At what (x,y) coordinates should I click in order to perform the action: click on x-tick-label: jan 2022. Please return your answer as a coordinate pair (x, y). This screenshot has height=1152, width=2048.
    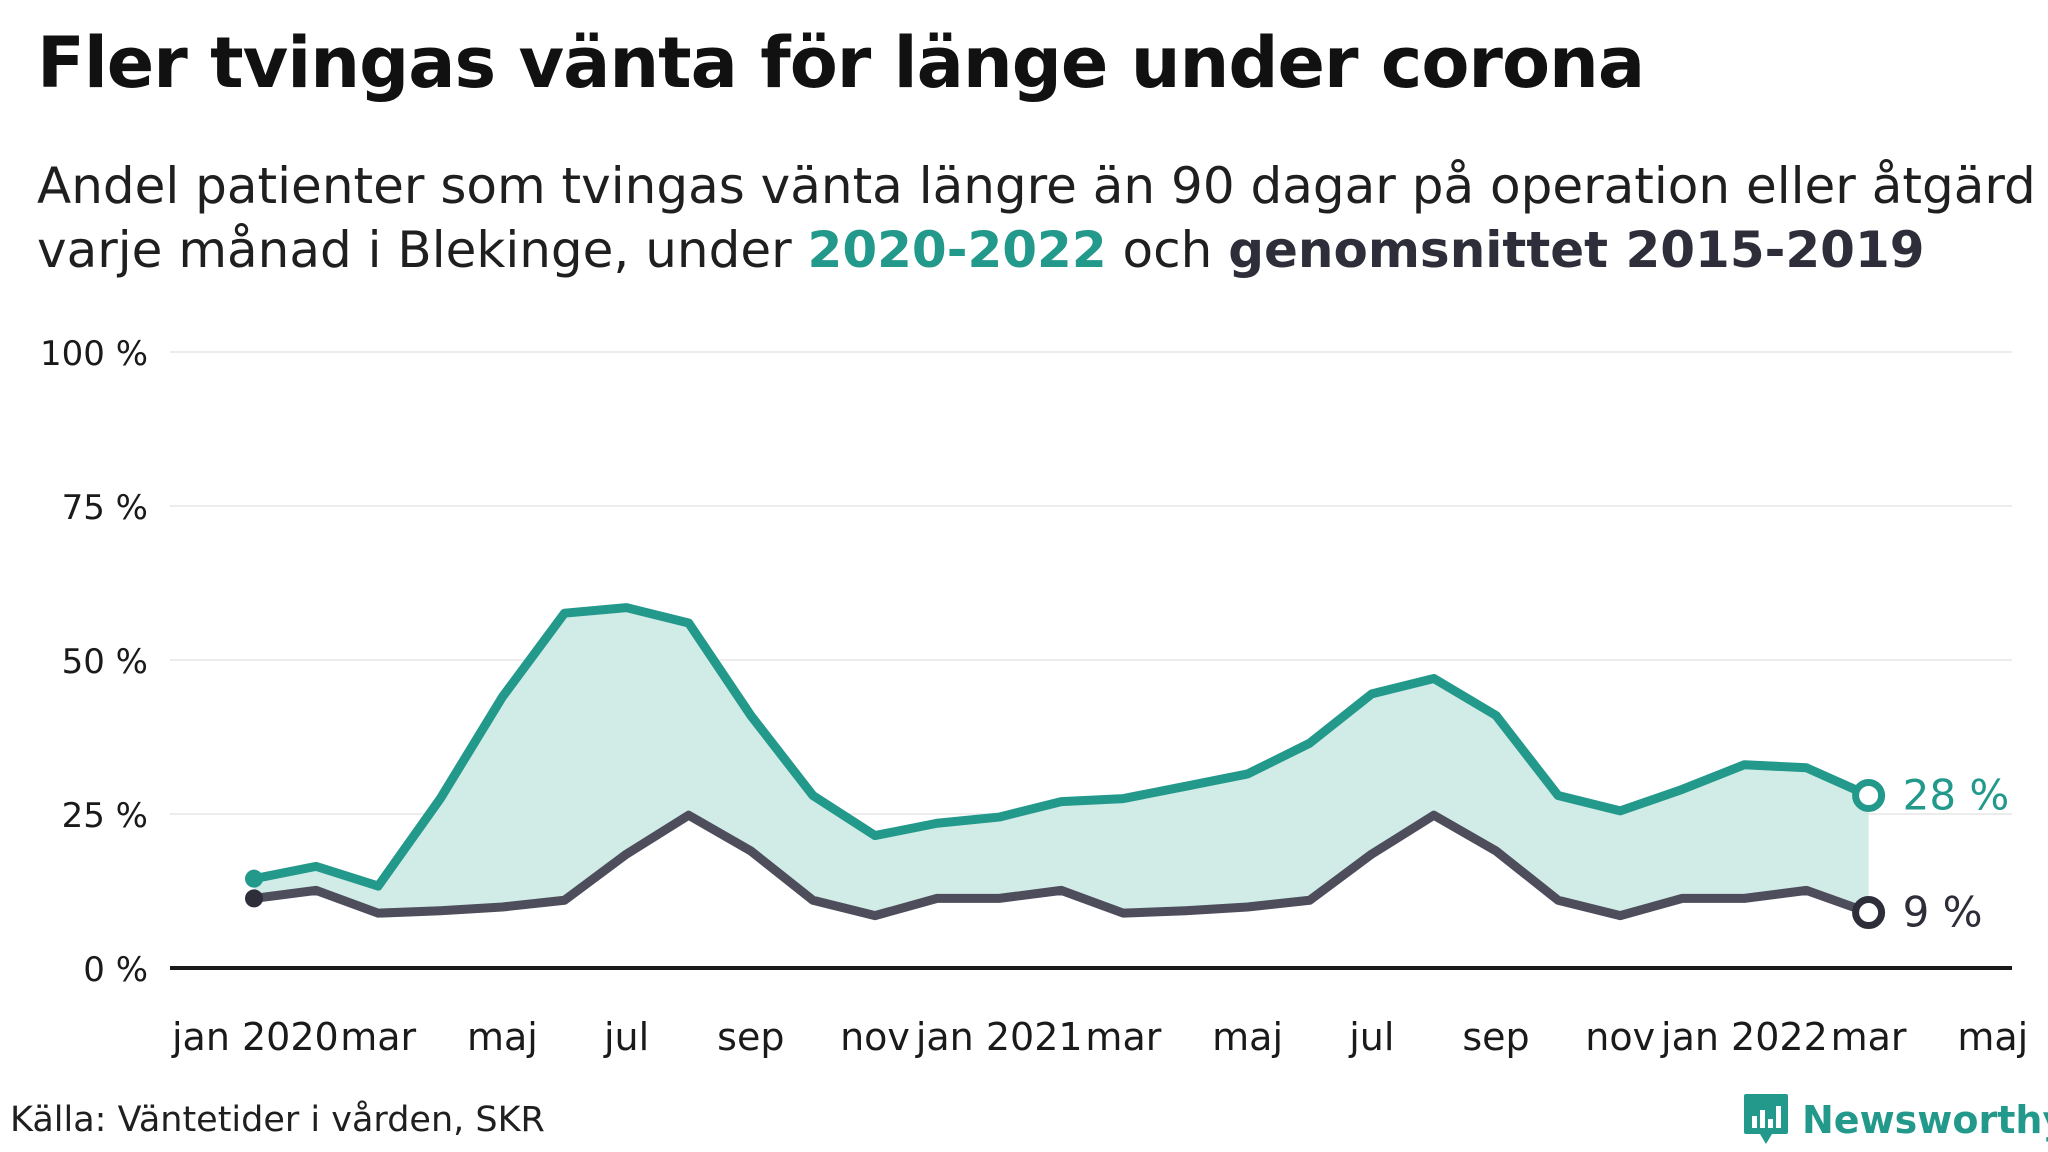
    Looking at the image, I should click on (1744, 1037).